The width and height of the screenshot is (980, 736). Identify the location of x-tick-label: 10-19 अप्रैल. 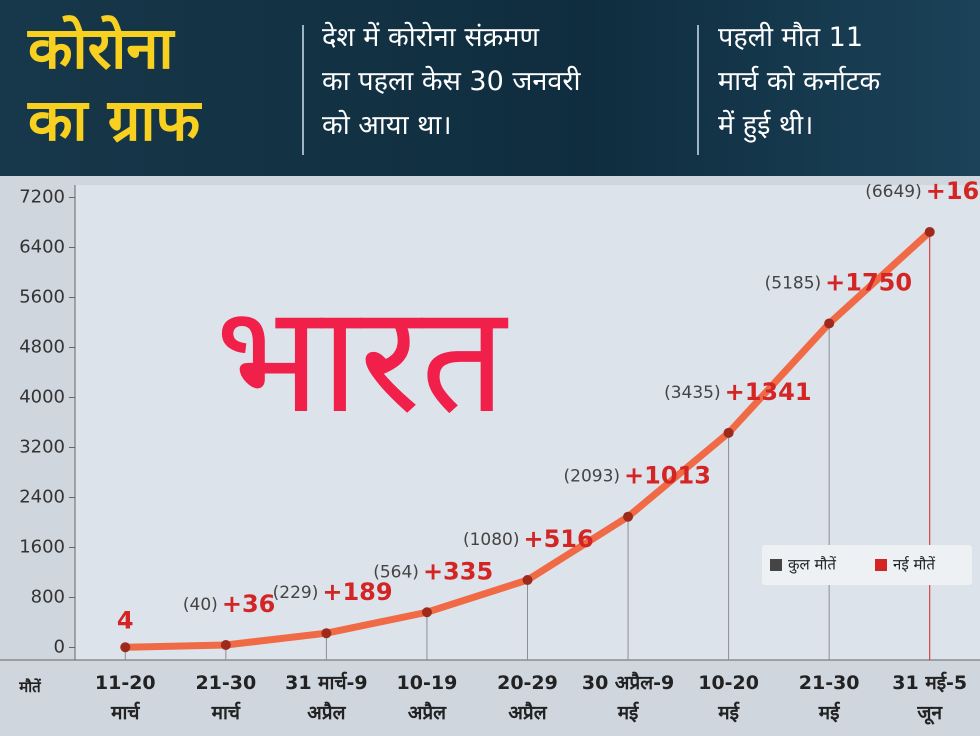
(427, 698).